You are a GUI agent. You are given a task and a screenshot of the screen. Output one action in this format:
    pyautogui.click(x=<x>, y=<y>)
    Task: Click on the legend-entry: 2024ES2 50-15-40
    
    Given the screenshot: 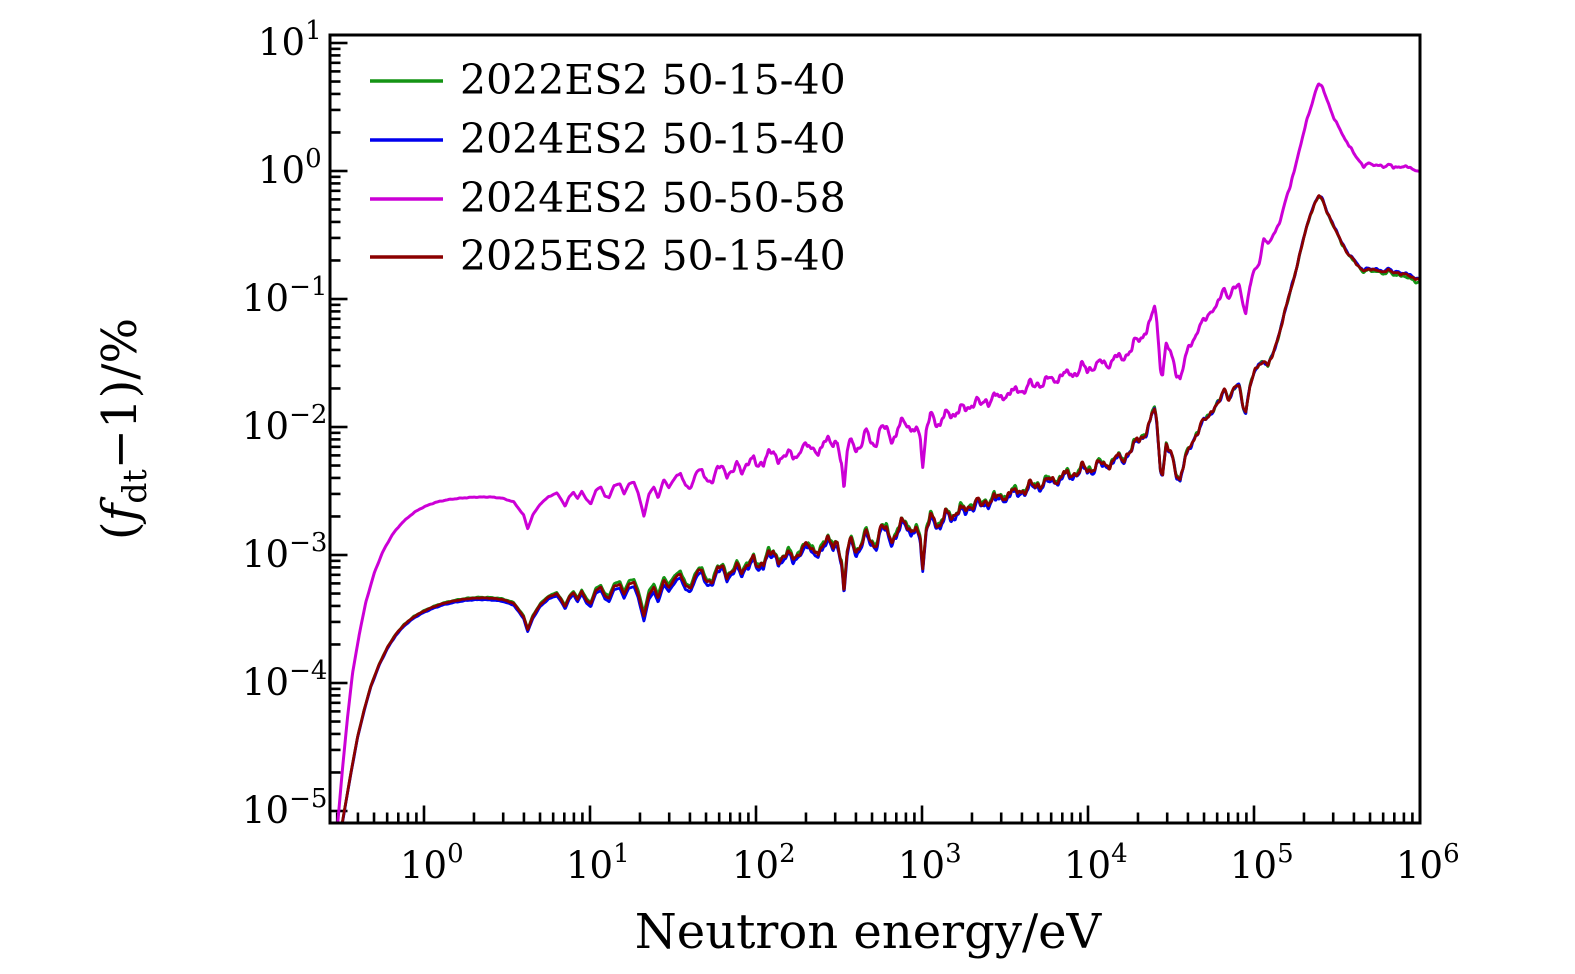 What is the action you would take?
    pyautogui.click(x=608, y=139)
    